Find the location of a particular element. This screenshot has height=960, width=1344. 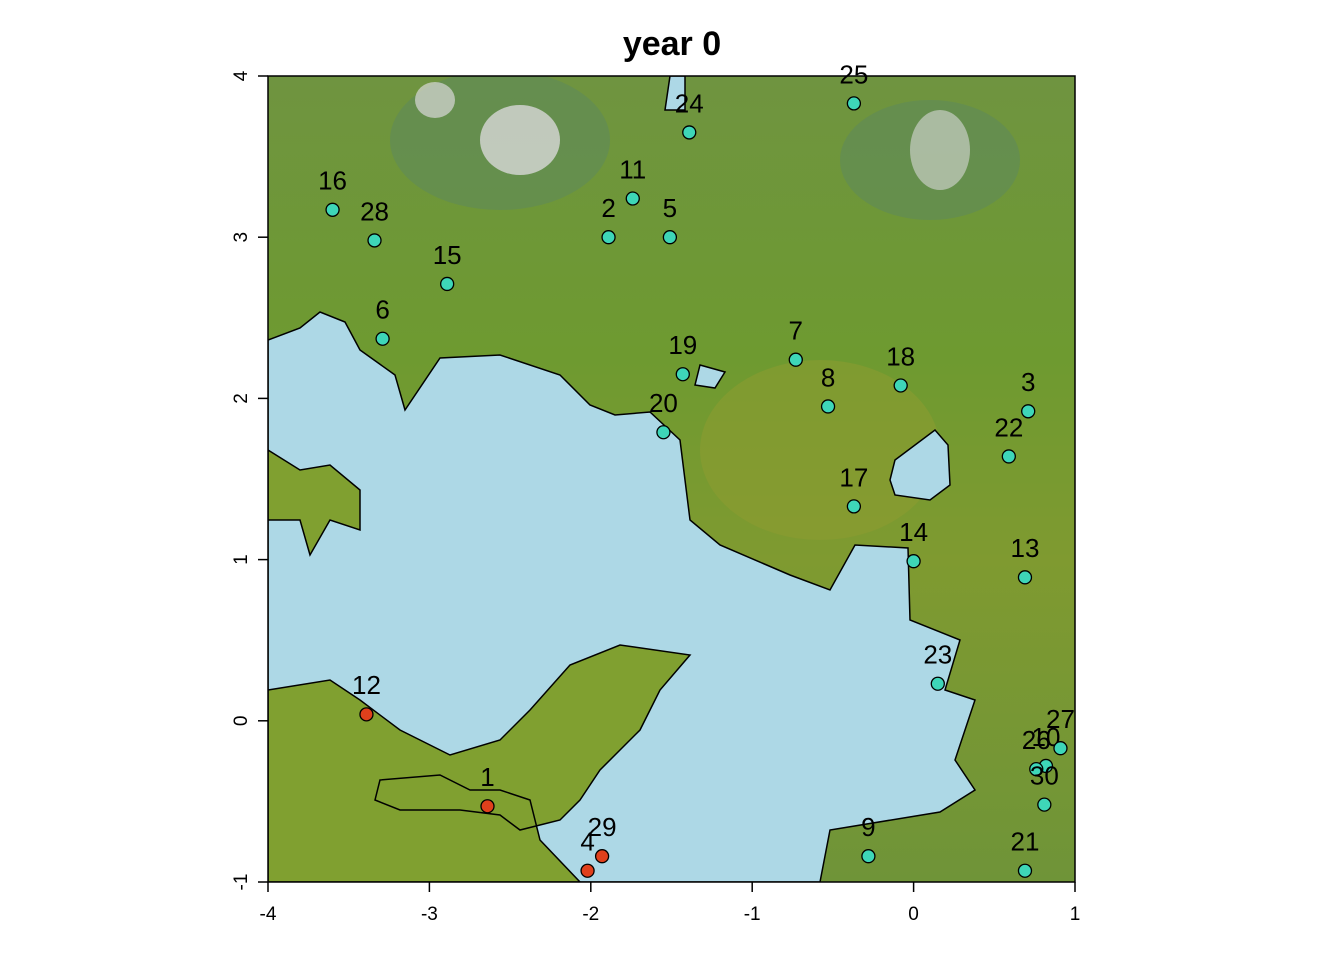

point-label: 26 is located at coordinates (1036, 740).